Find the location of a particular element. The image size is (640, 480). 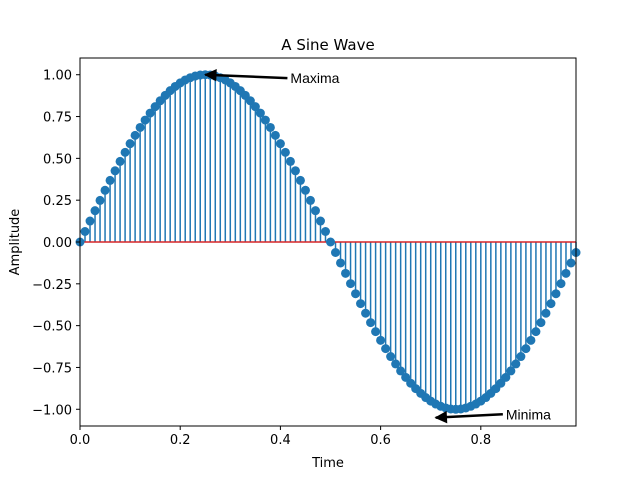

y-axis-label: Amplitude is located at coordinates (15, 242).